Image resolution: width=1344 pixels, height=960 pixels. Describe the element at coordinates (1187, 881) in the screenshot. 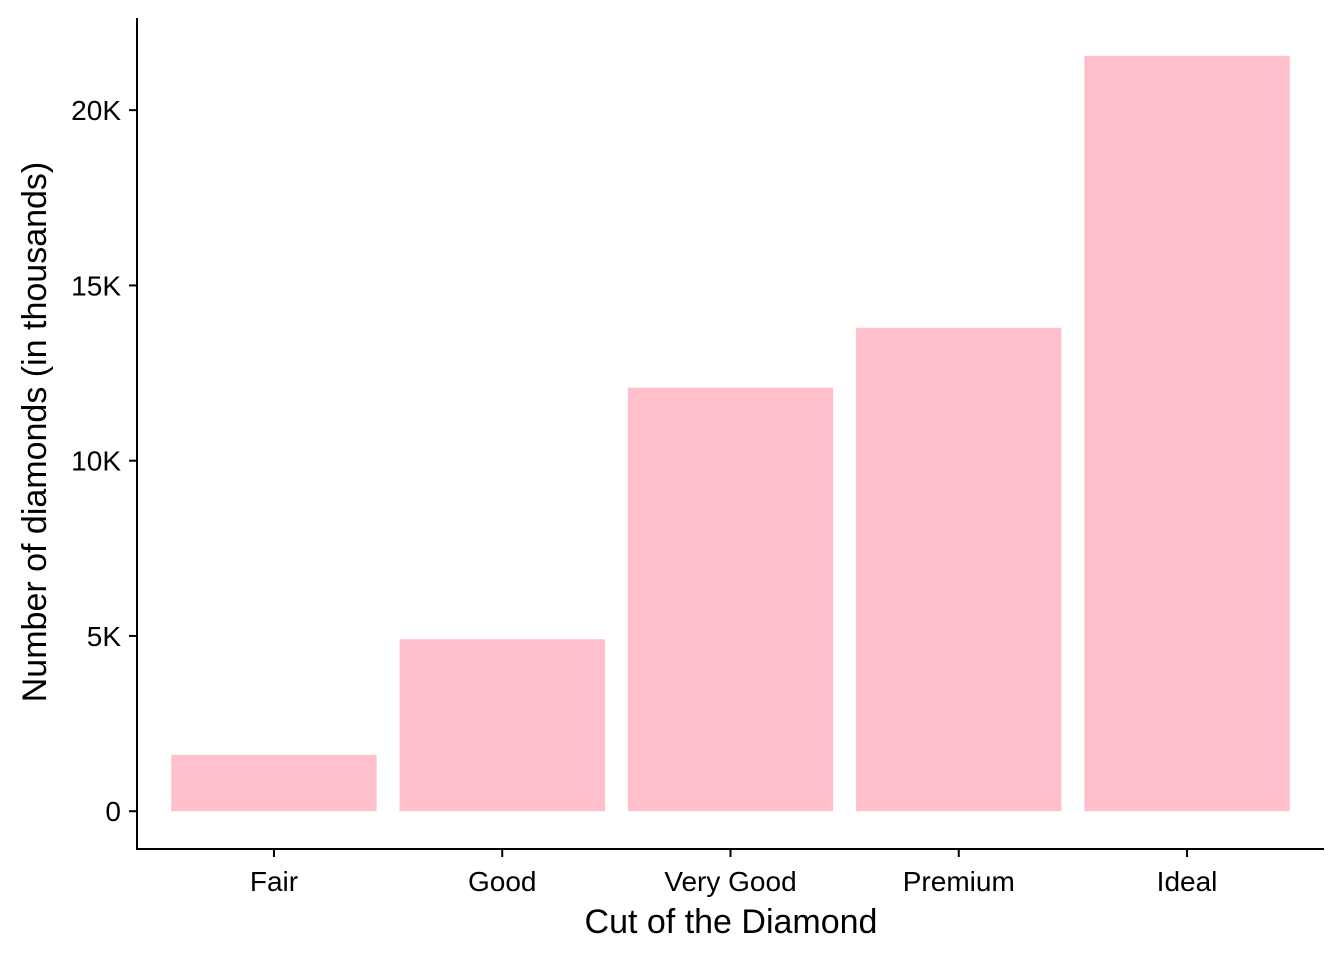

I see `x-tick-label: Ideal` at that location.